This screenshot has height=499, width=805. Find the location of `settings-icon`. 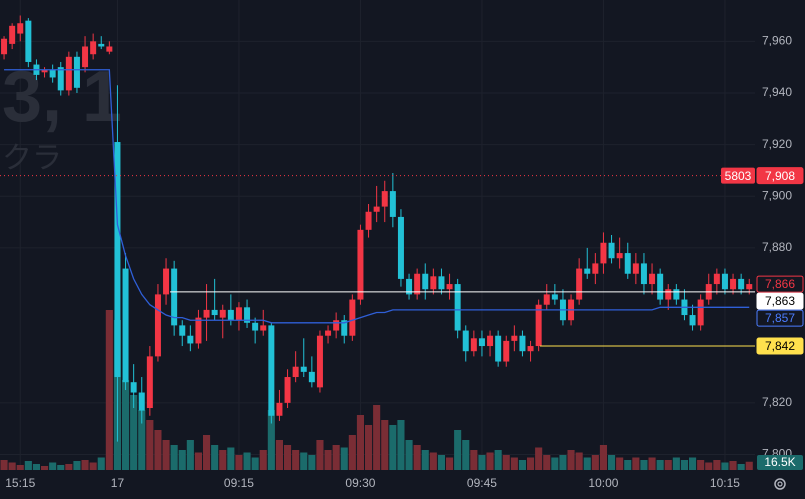

settings-icon is located at coordinates (780, 484).